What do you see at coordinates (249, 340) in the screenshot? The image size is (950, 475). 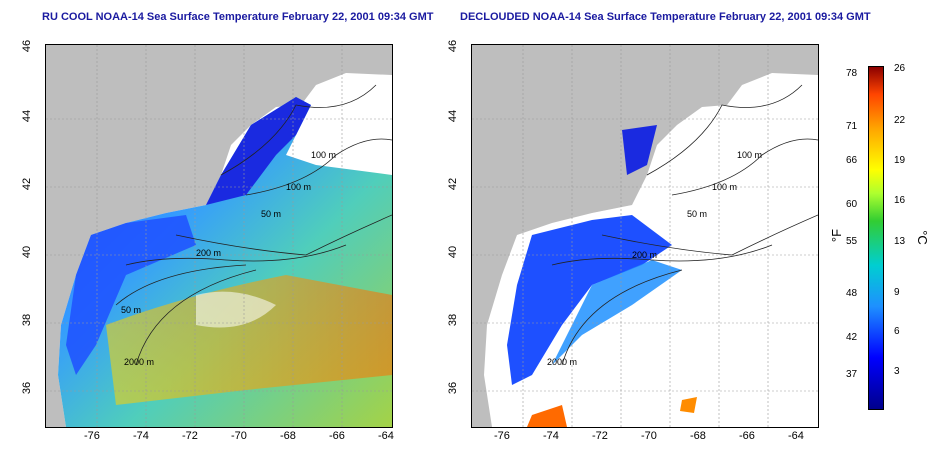 I see `warm-water-band` at bounding box center [249, 340].